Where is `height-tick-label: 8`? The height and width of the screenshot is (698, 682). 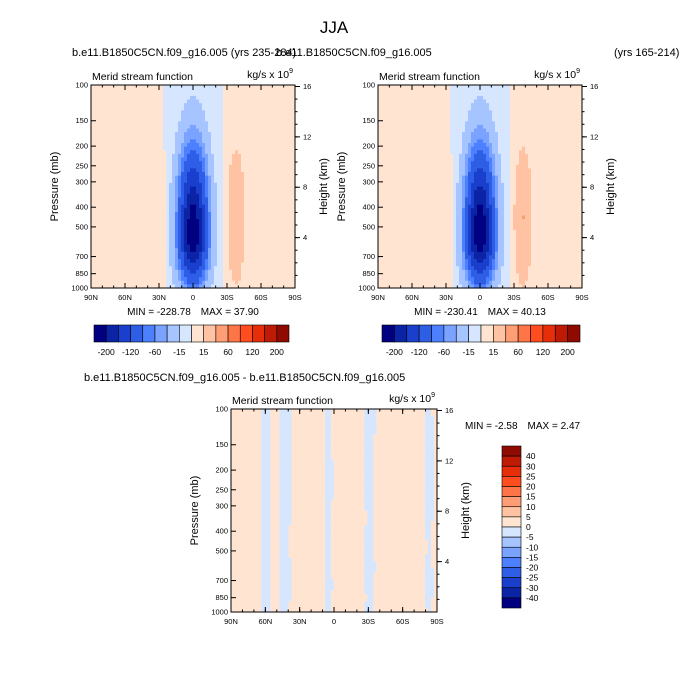 height-tick-label: 8 is located at coordinates (305, 187).